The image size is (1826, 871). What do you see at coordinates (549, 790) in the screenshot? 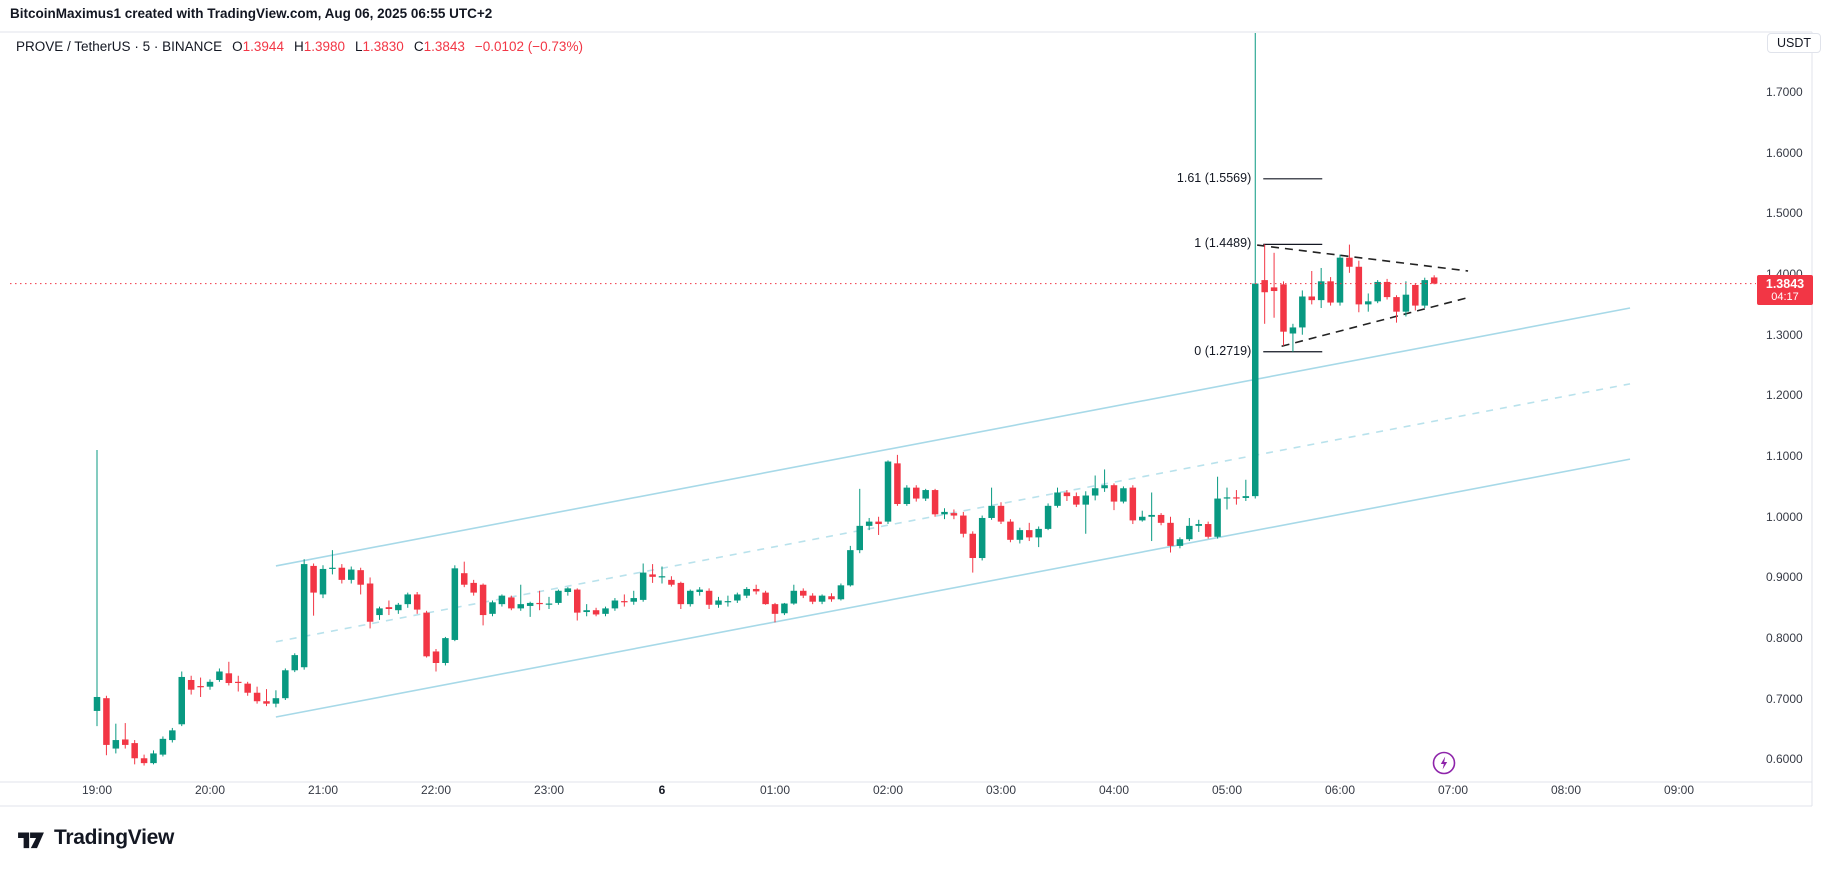
I see `time-tick-label: 23:00` at bounding box center [549, 790].